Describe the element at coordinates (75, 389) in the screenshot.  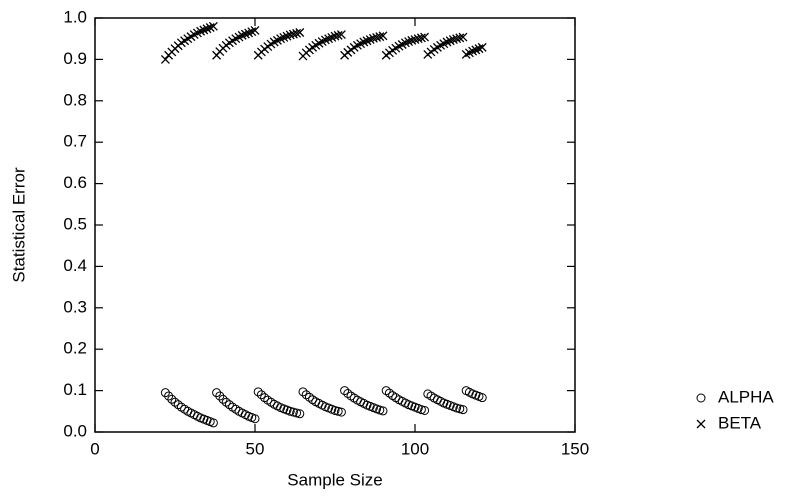
I see `y-tick-label: 0.1` at that location.